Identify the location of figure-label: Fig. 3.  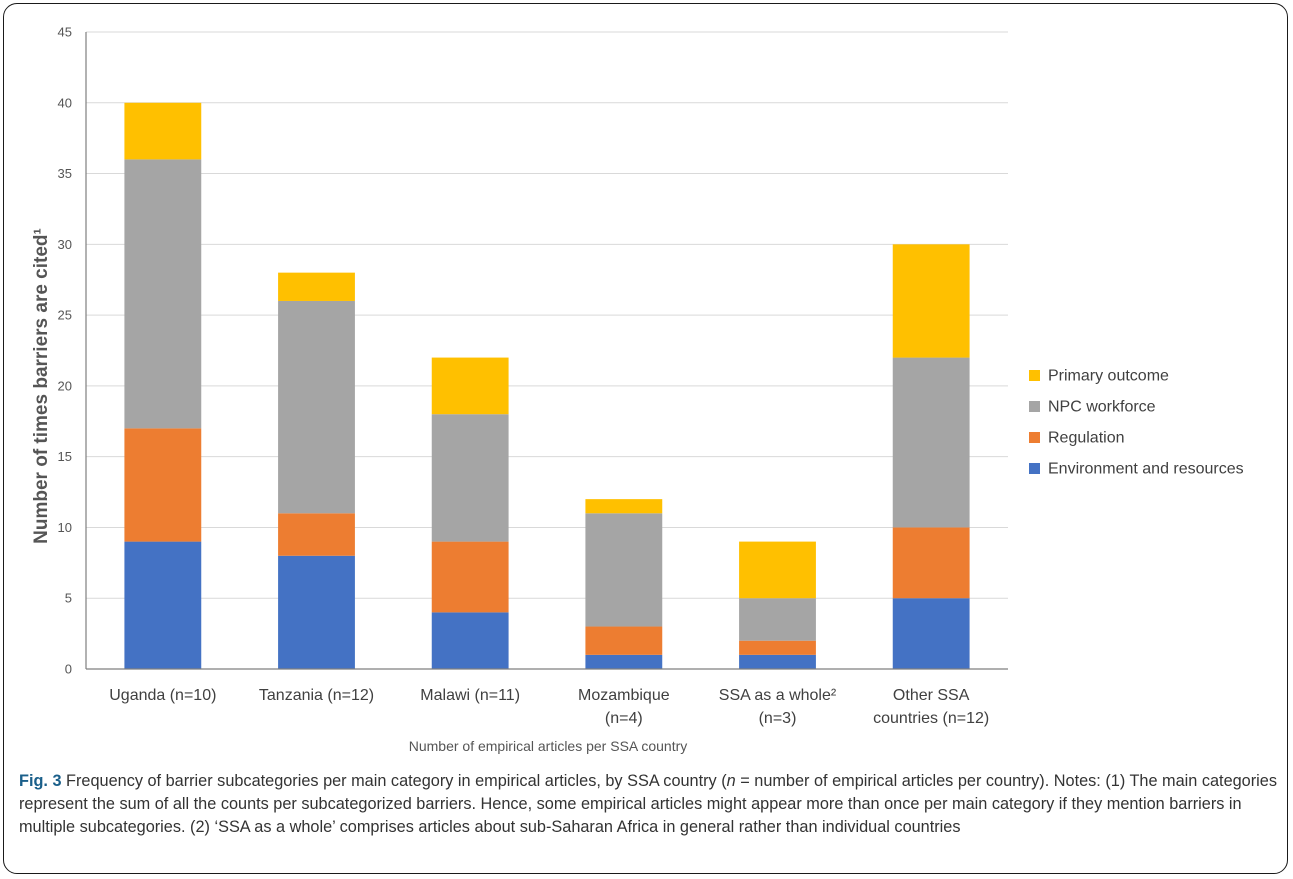
(40, 781).